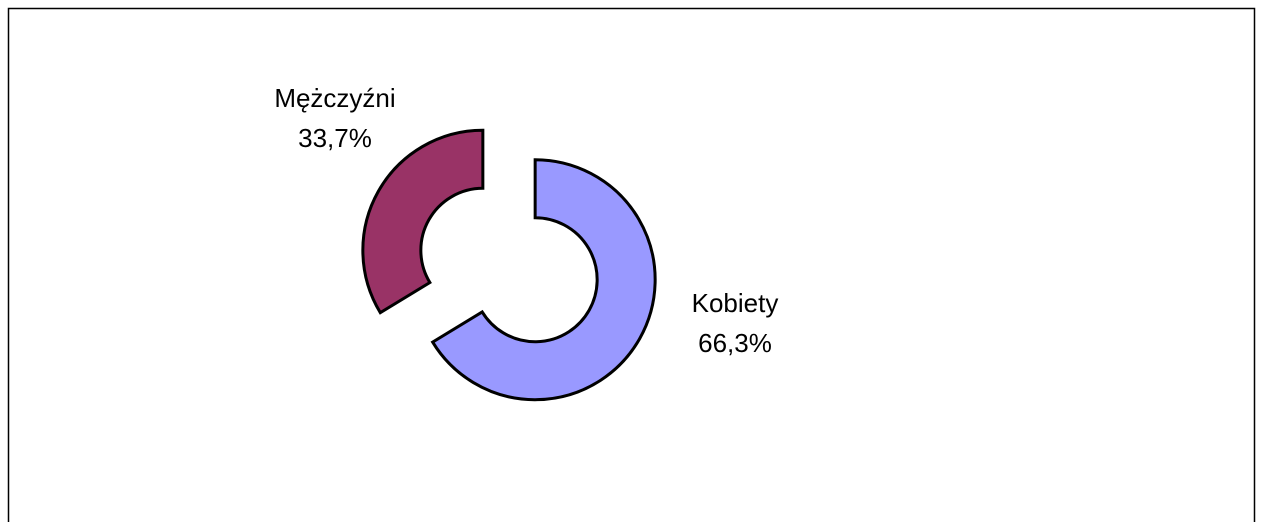  I want to click on segment-value-label: 33,7%, so click(335, 138).